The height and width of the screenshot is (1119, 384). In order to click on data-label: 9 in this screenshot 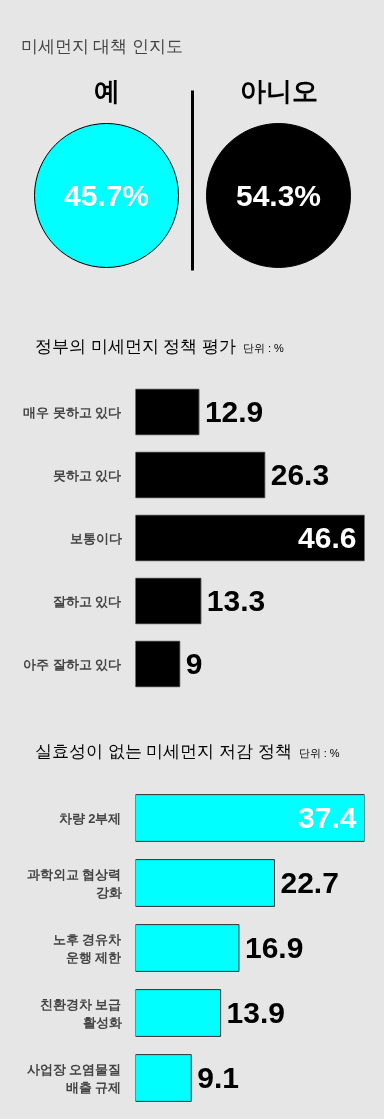, I will do `click(194, 663)`.